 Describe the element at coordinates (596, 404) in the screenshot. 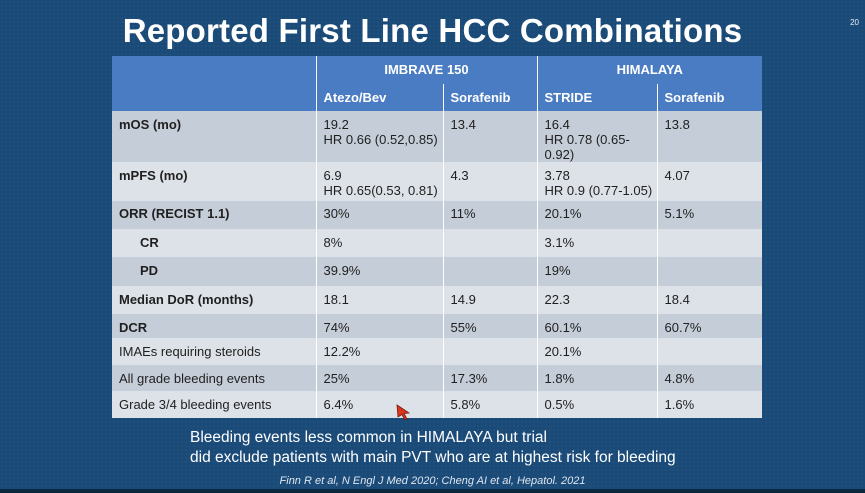

I see `cell-value: 0.5%` at that location.